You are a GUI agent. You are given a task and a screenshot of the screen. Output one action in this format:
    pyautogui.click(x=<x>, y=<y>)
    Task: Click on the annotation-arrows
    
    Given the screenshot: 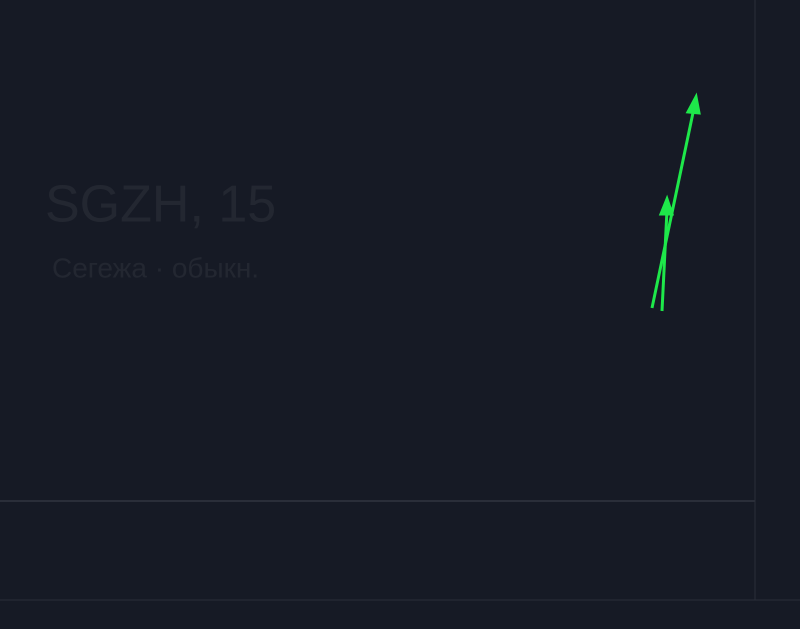 What is the action you would take?
    pyautogui.click(x=675, y=202)
    